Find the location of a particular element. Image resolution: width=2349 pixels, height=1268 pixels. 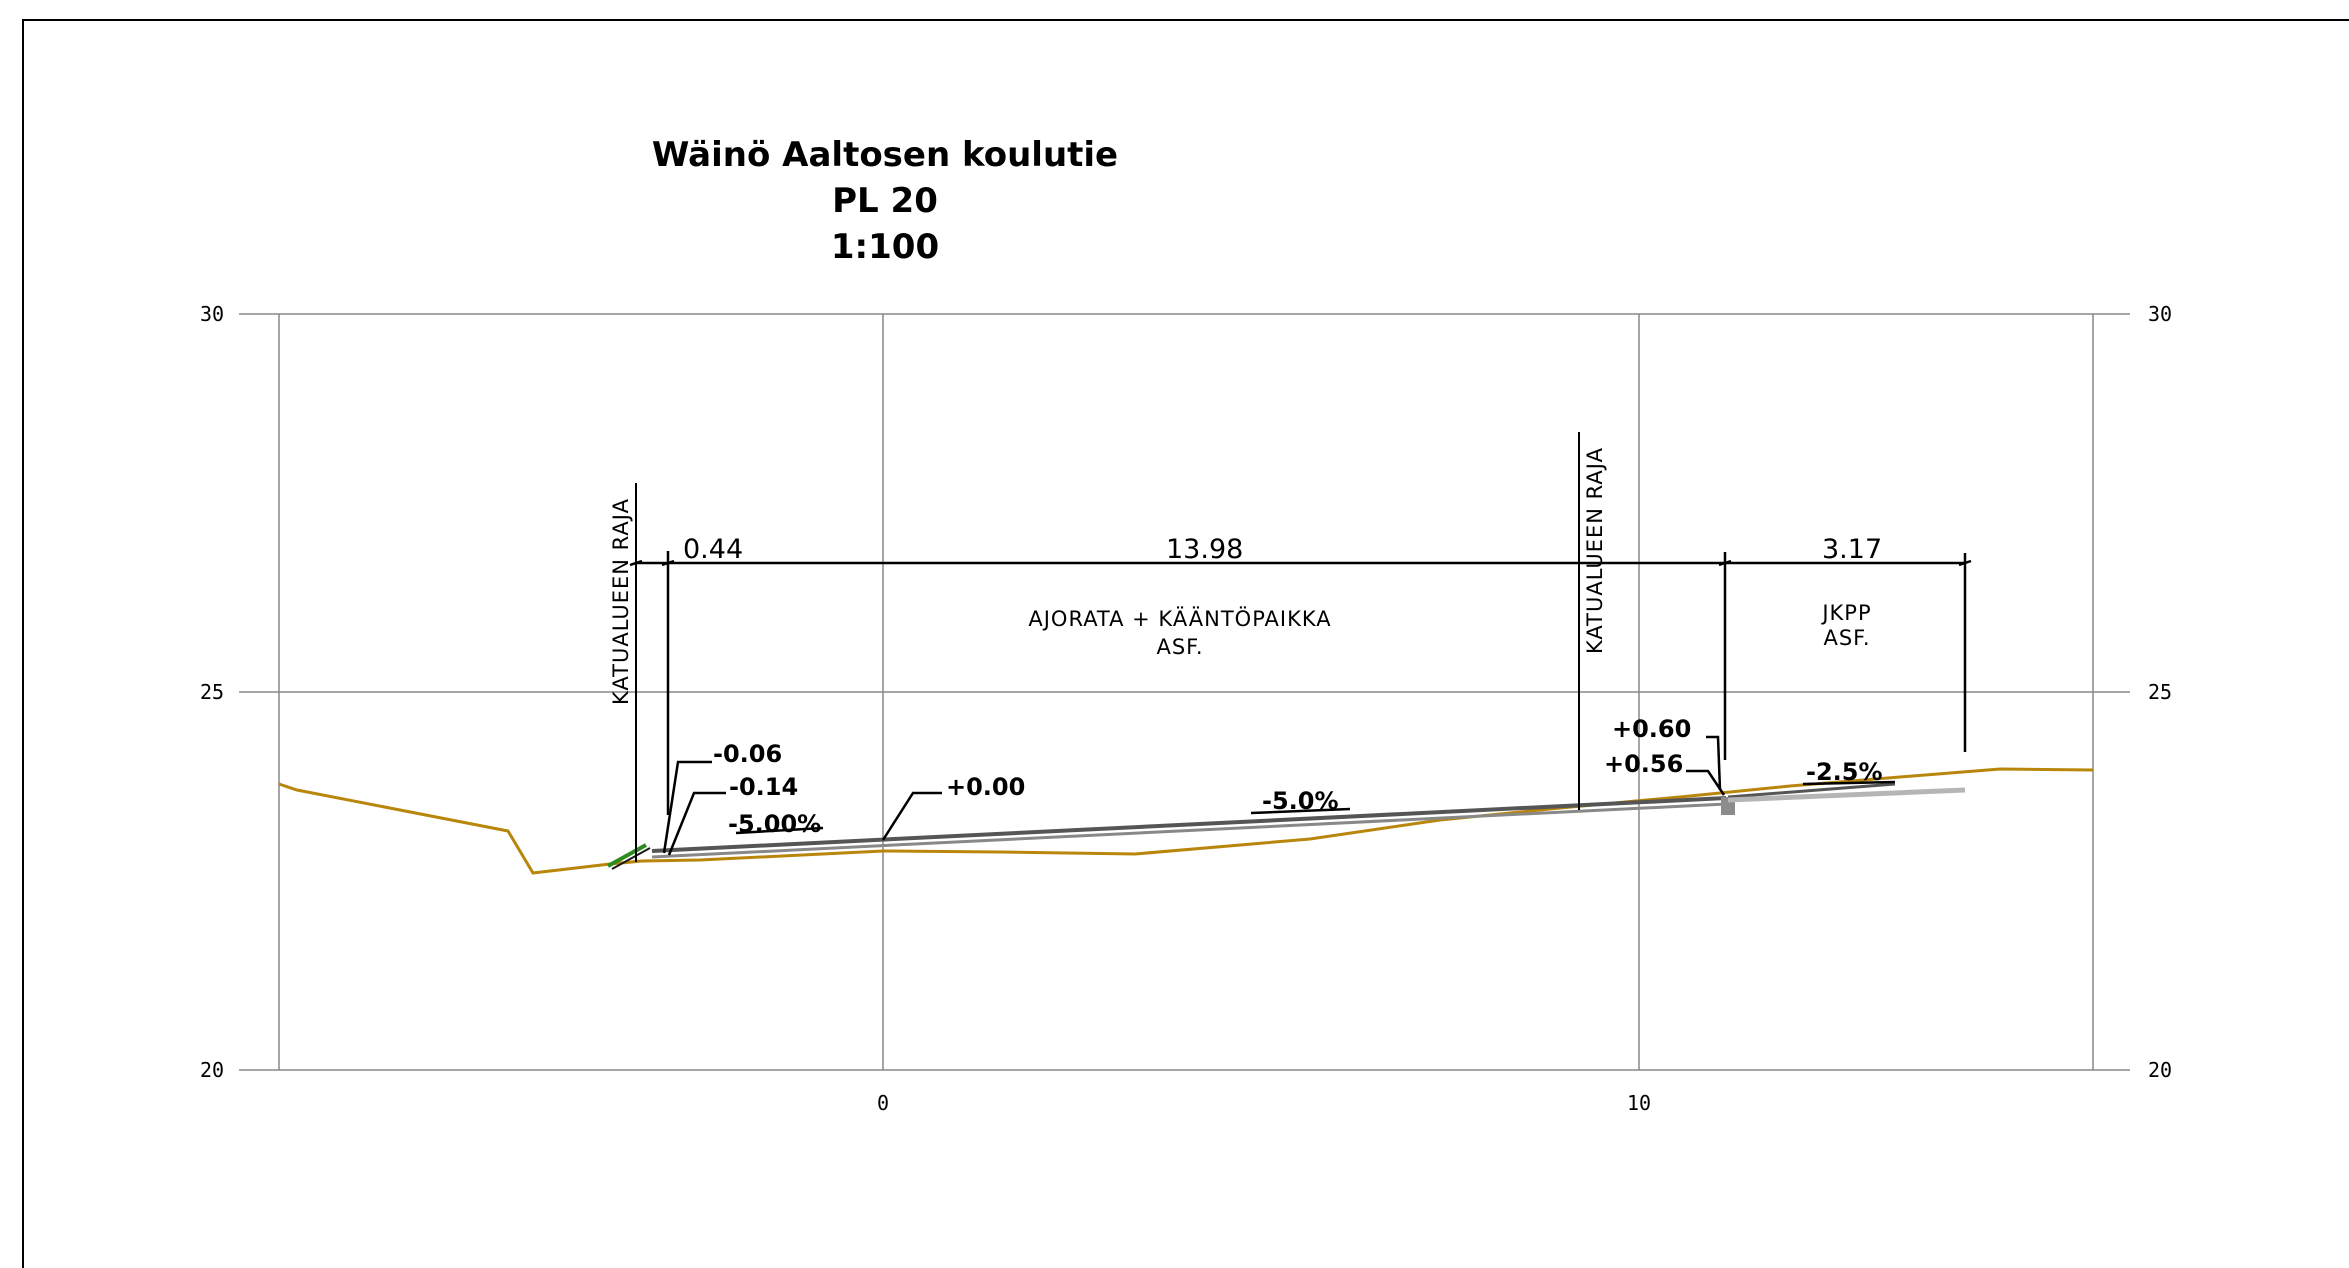

left-edge-green is located at coordinates (627, 855).